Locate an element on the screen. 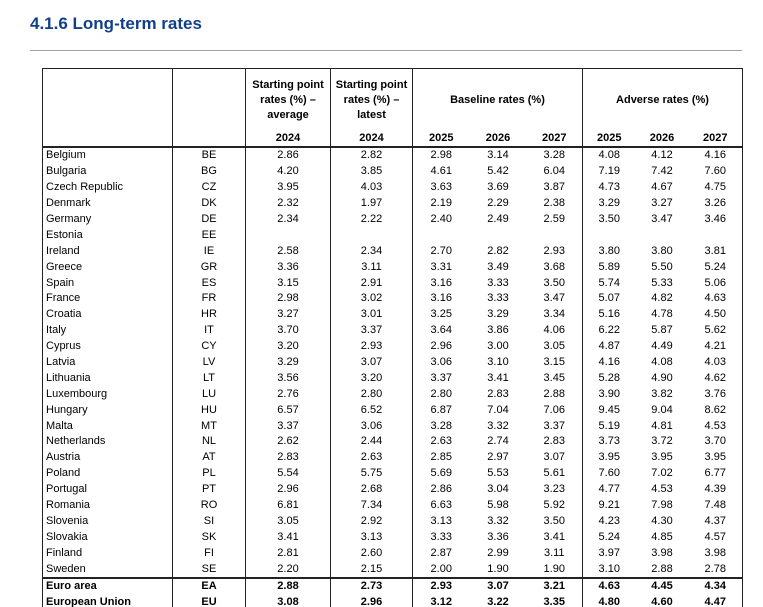 The height and width of the screenshot is (607, 763). rate-cell: 2.97 is located at coordinates (498, 457).